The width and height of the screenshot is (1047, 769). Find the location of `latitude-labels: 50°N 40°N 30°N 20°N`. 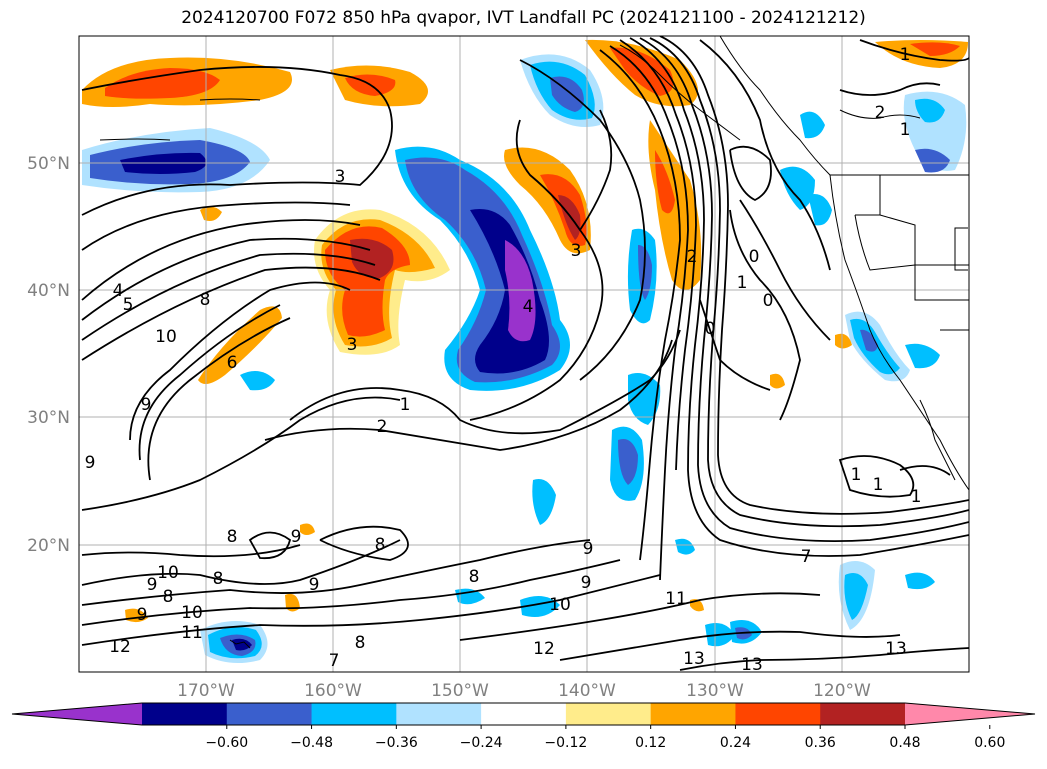

latitude-labels: 50°N 40°N 30°N 20°N is located at coordinates (48, 355).